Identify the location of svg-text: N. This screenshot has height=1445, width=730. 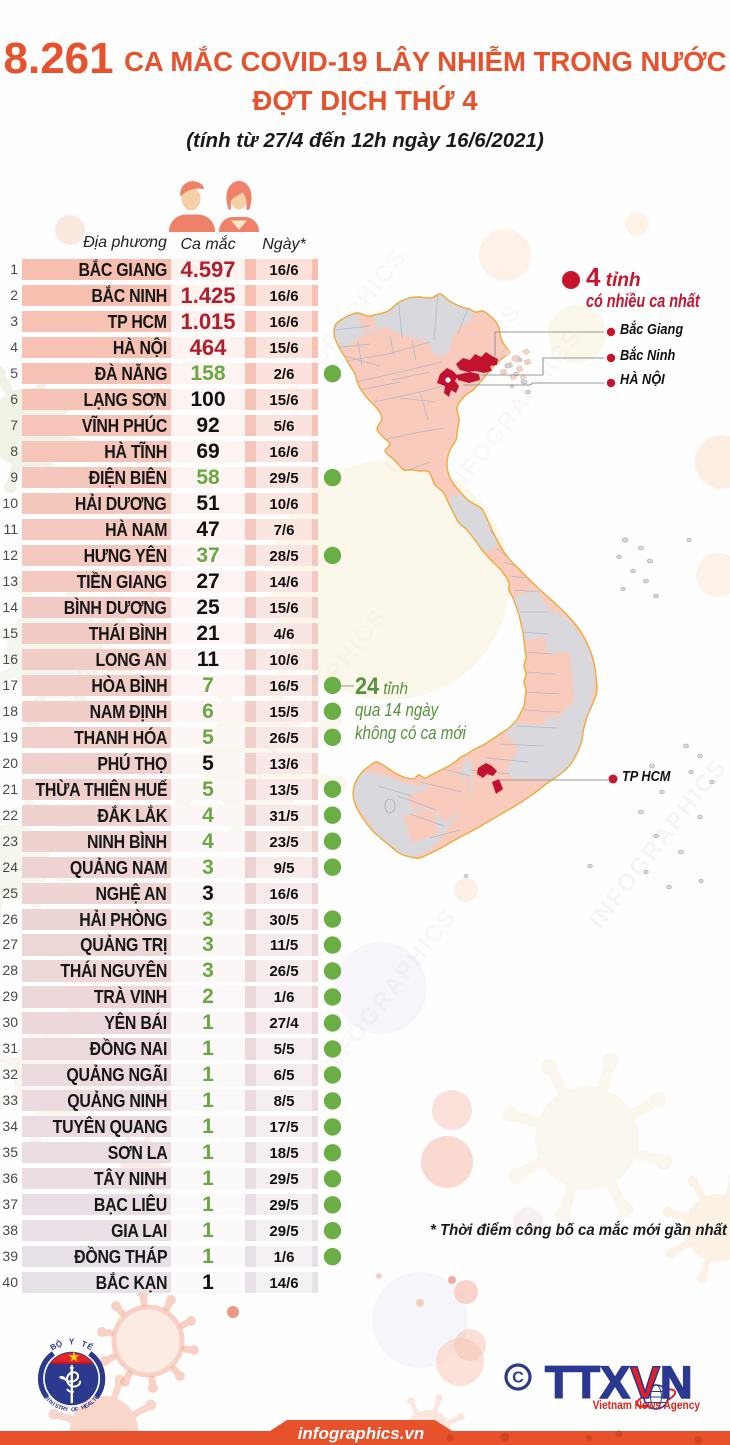
(50, 1402).